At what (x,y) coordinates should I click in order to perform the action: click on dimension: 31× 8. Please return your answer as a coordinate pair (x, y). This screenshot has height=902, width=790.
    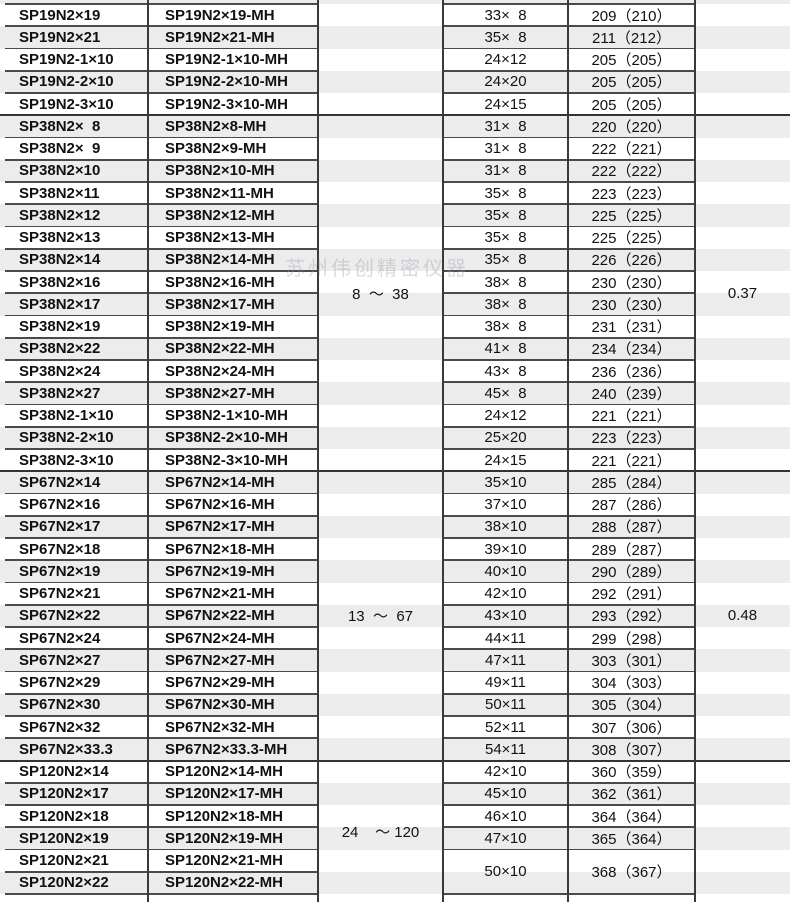
    Looking at the image, I should click on (505, 149).